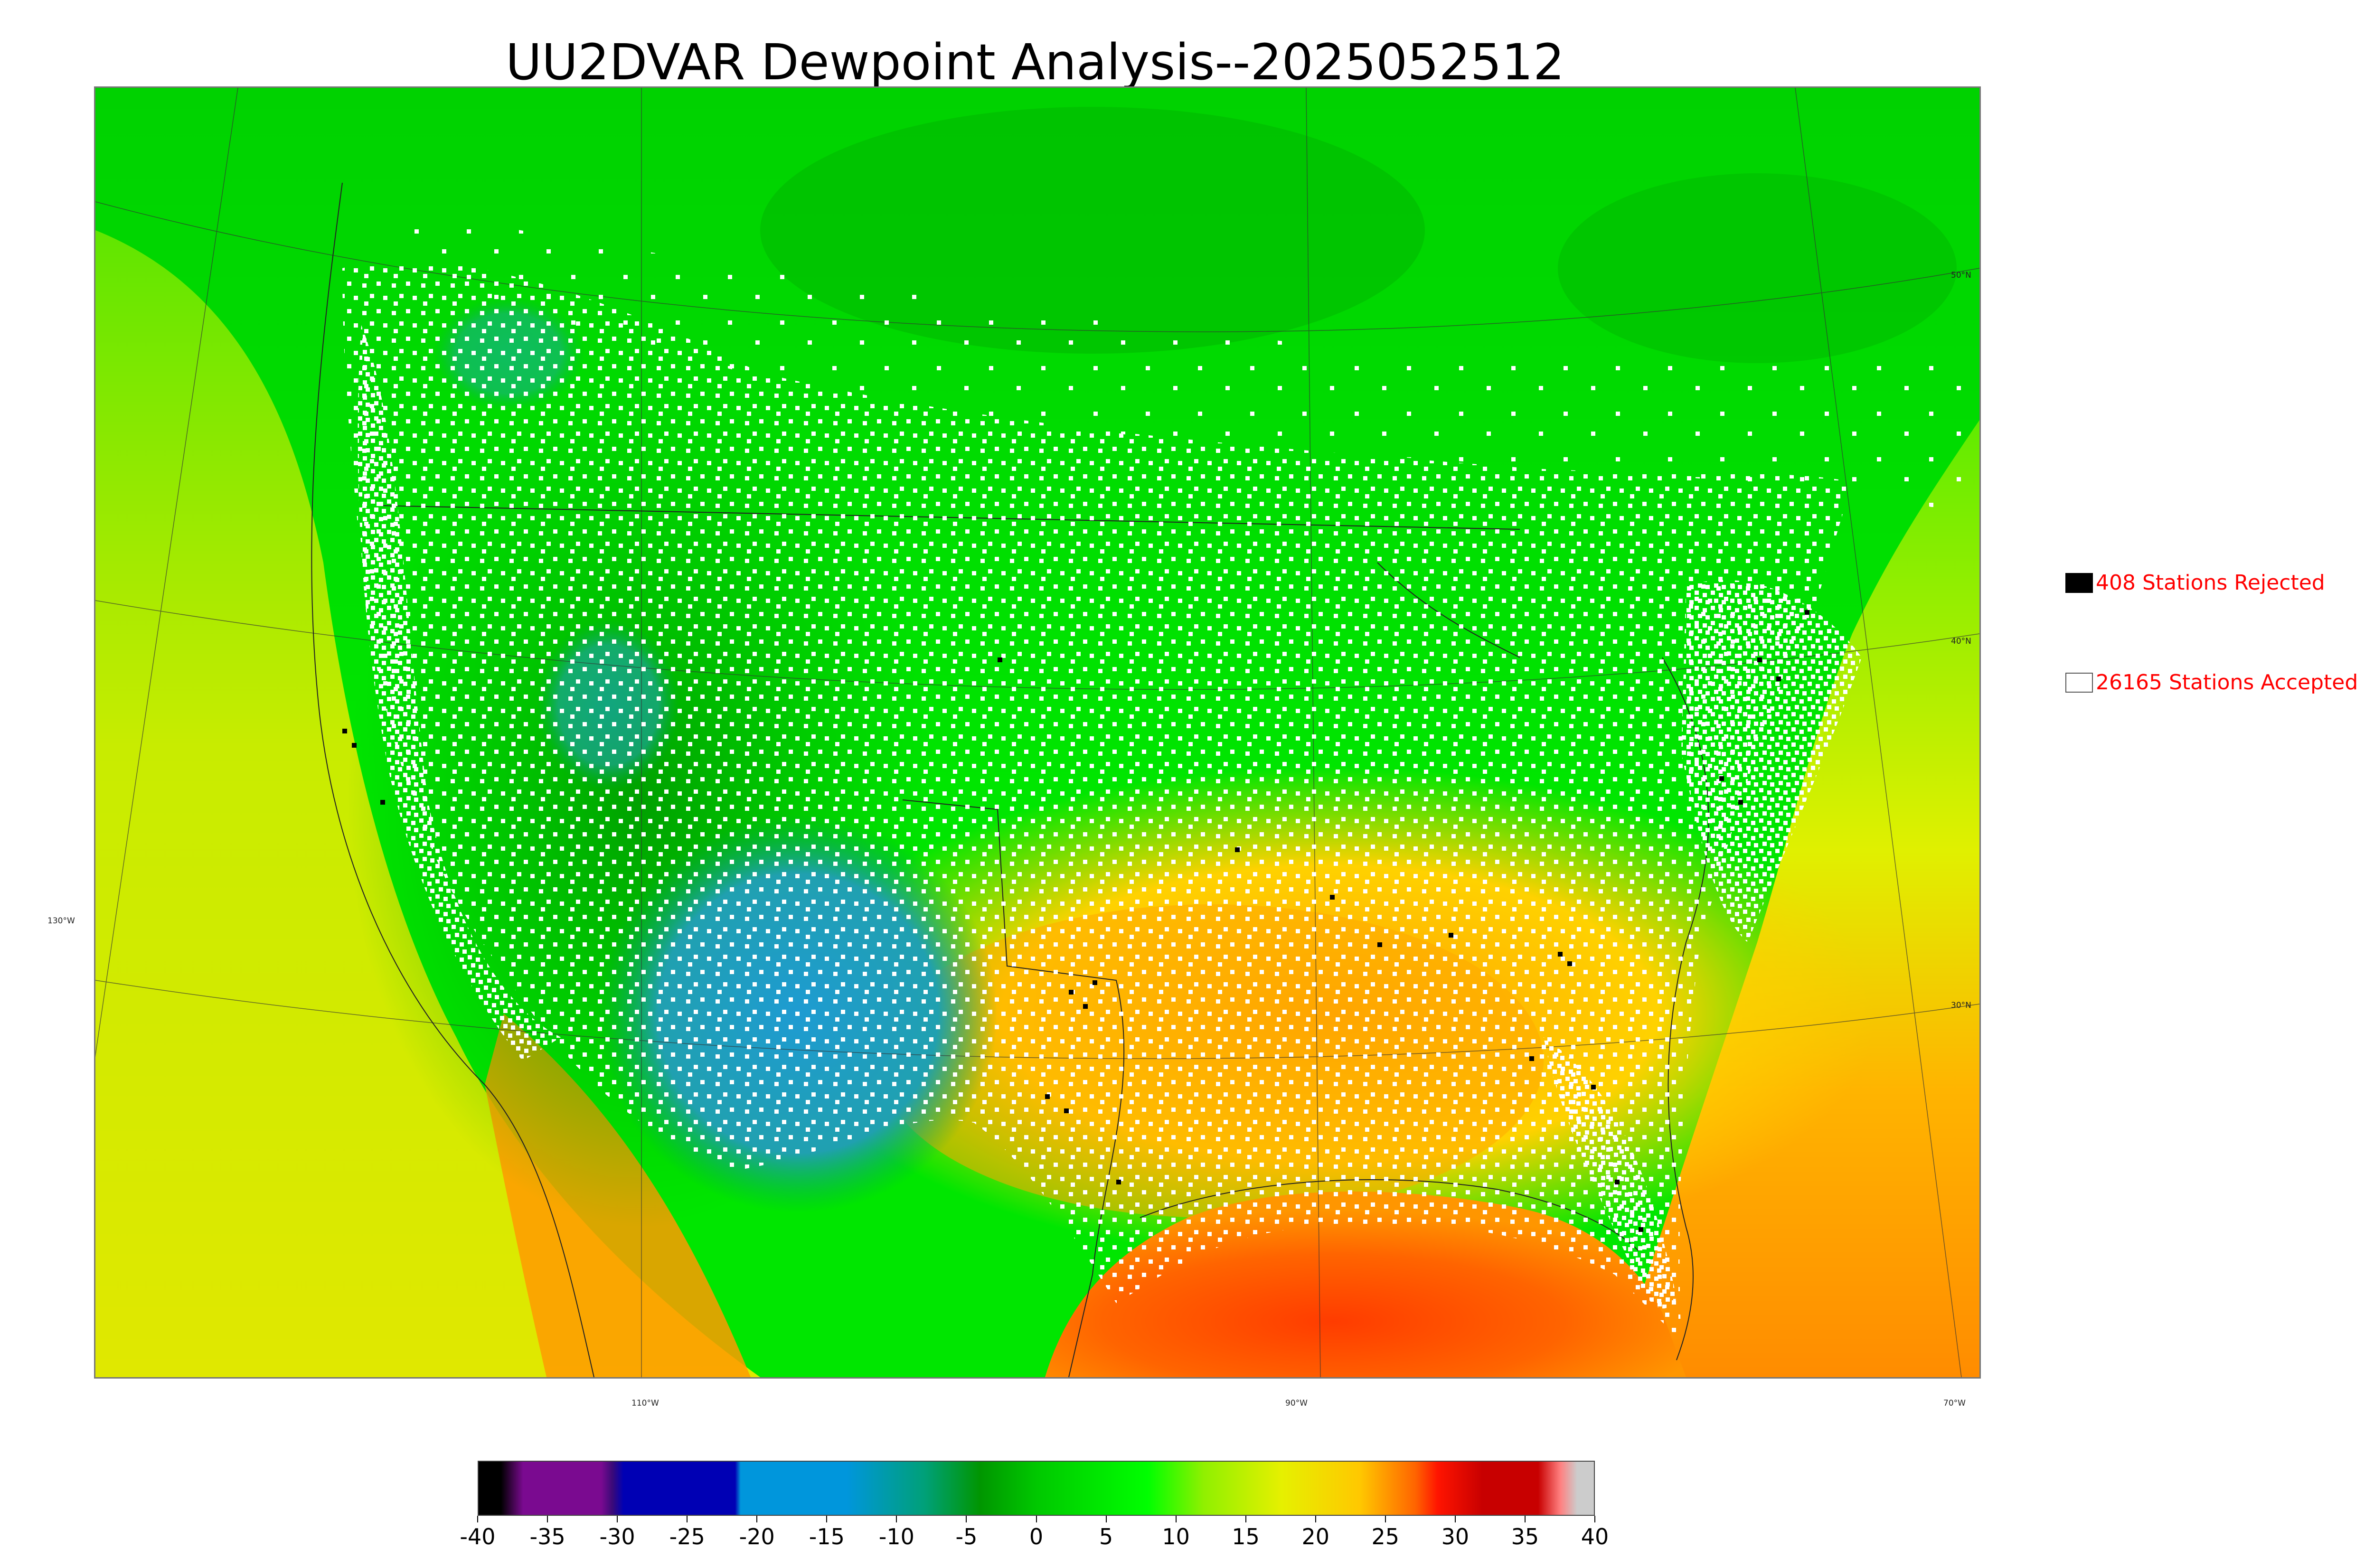  I want to click on colorbar-tick-label: 5, so click(1106, 1537).